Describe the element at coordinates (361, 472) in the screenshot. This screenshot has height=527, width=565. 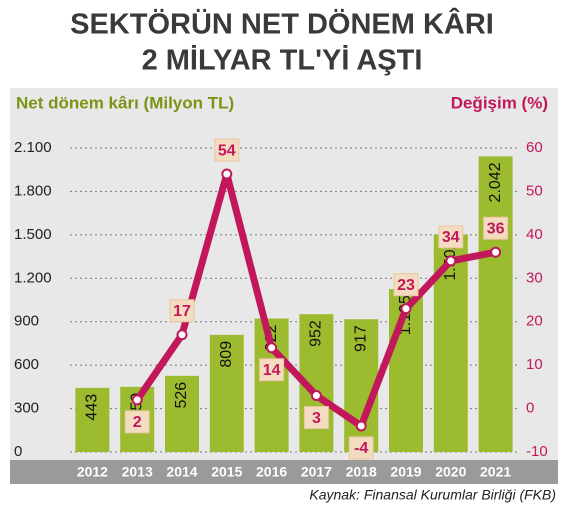
I see `x-tick-label: 2018` at that location.